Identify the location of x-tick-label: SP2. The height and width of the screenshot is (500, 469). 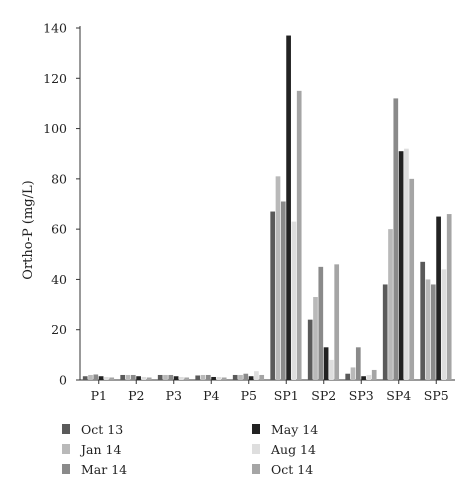
(323, 395).